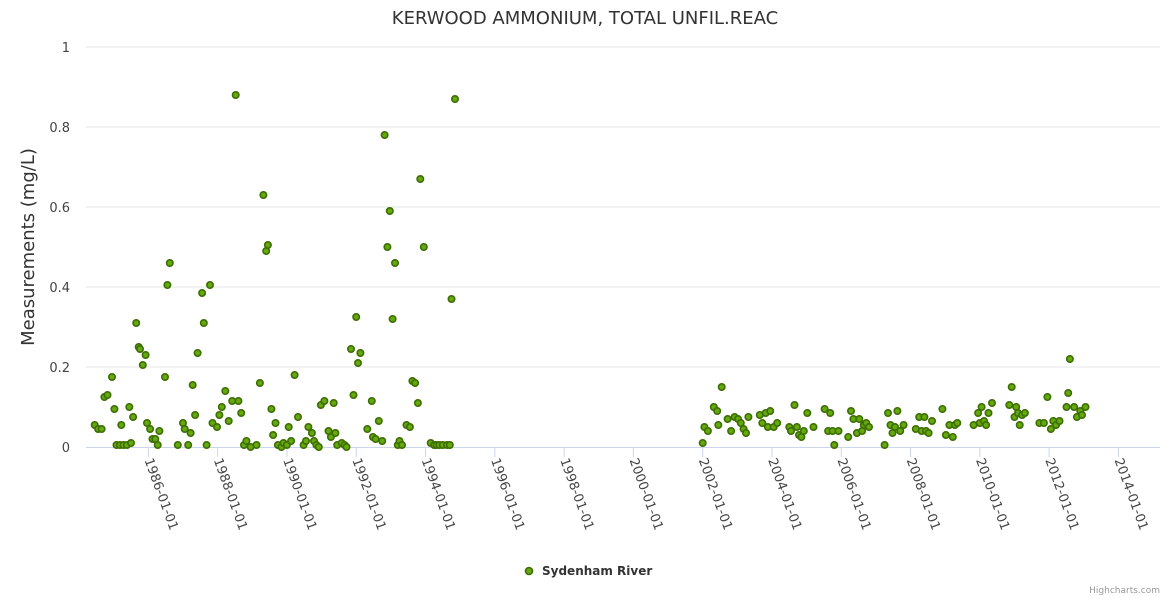 The image size is (1170, 600). What do you see at coordinates (1124, 591) in the screenshot?
I see `highcharts-credit: Highcharts.com` at bounding box center [1124, 591].